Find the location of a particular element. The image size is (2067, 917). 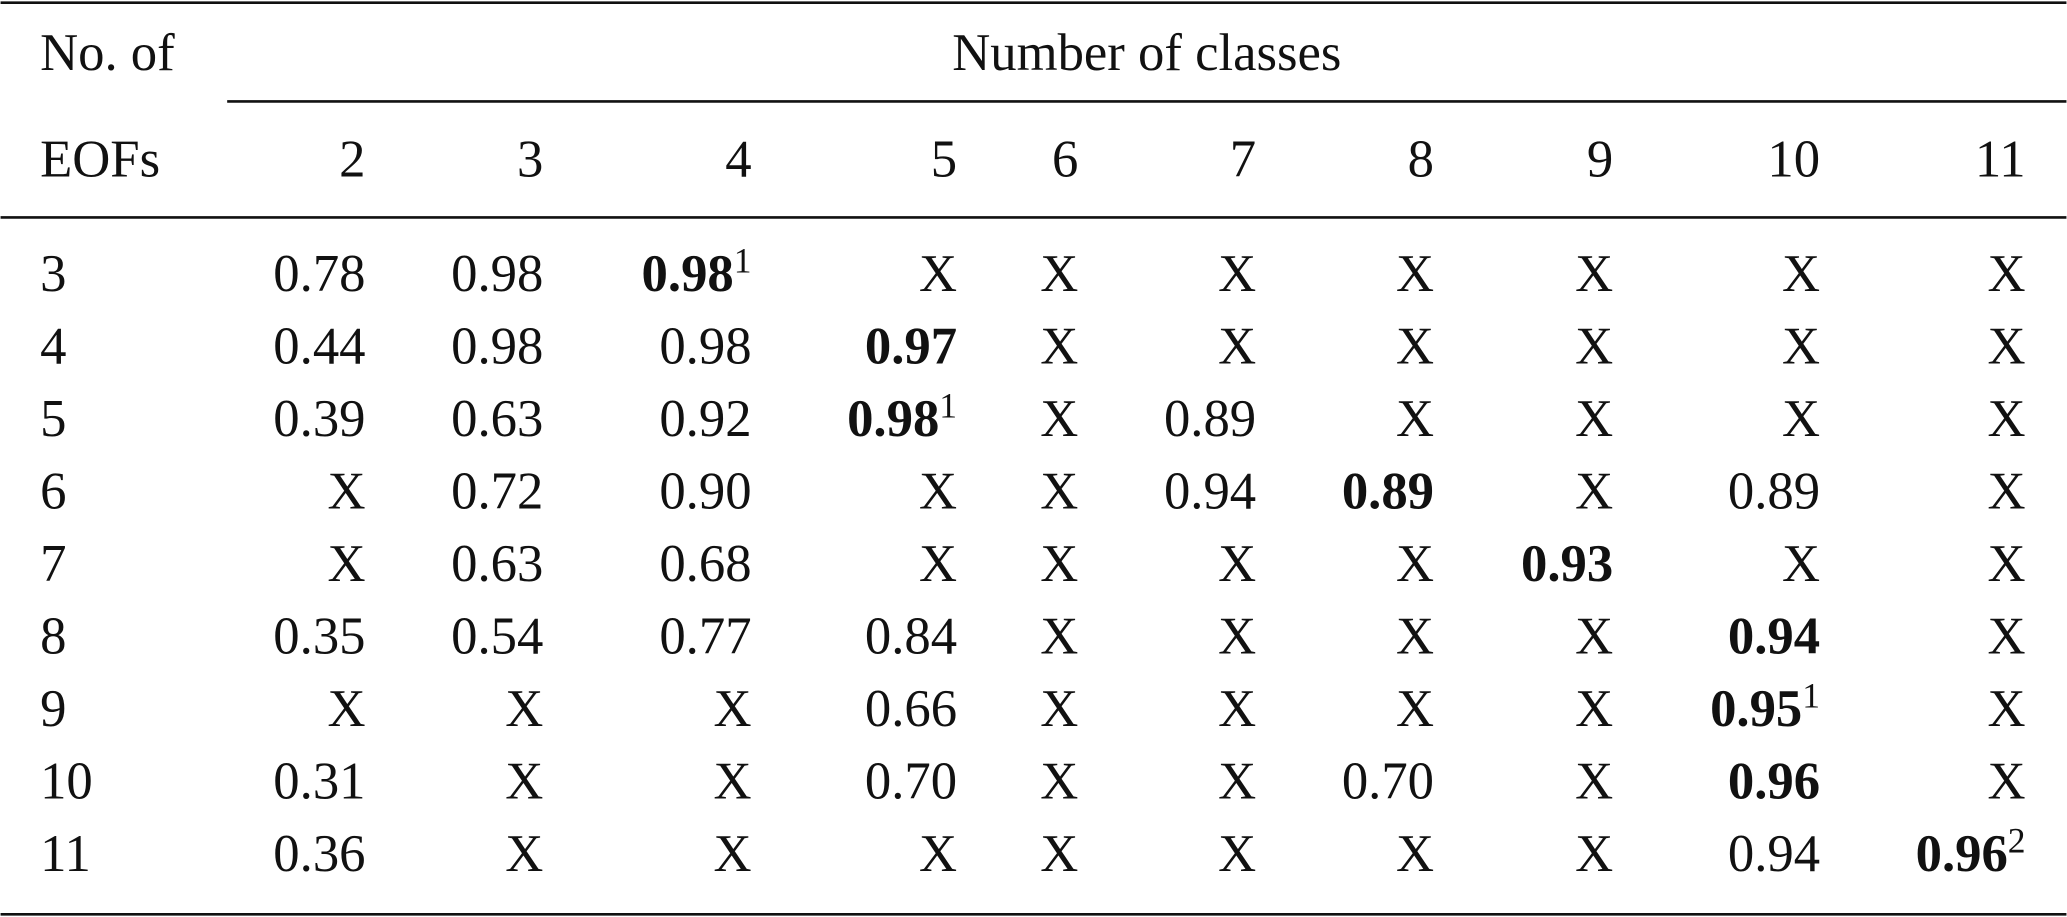

column-header: 10 is located at coordinates (1793, 160).